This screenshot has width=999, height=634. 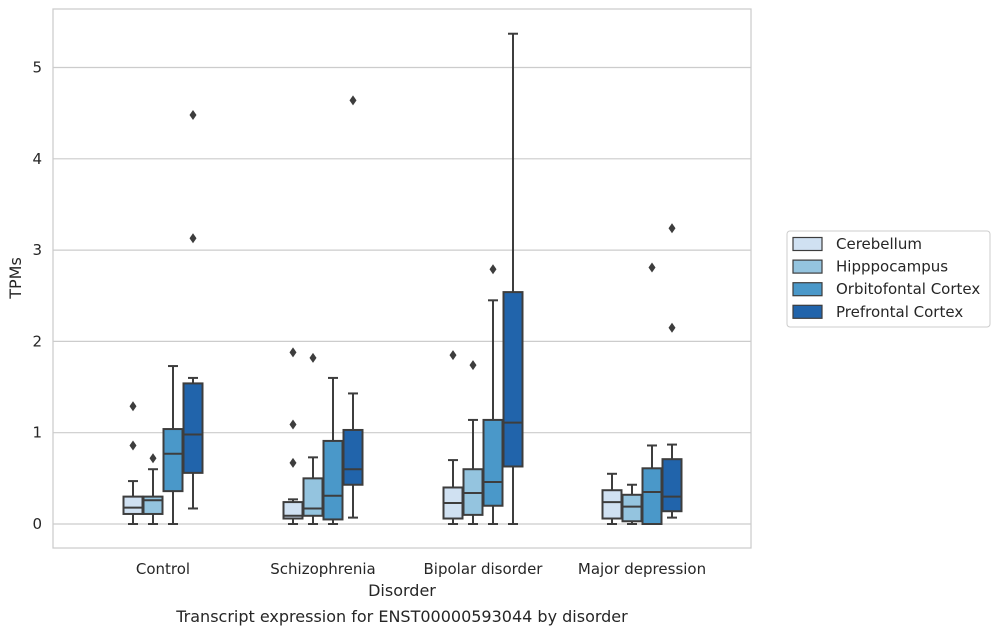 I want to click on y-tick-labels: 0 1 2 3 4 5, so click(x=37, y=296).